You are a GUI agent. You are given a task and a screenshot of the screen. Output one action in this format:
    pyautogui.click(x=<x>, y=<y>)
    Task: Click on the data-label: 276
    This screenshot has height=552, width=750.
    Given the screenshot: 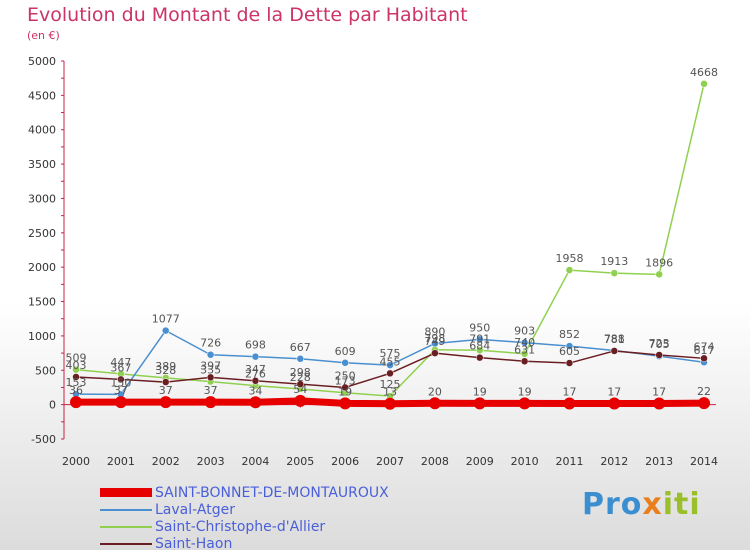 What is the action you would take?
    pyautogui.click(x=255, y=374)
    